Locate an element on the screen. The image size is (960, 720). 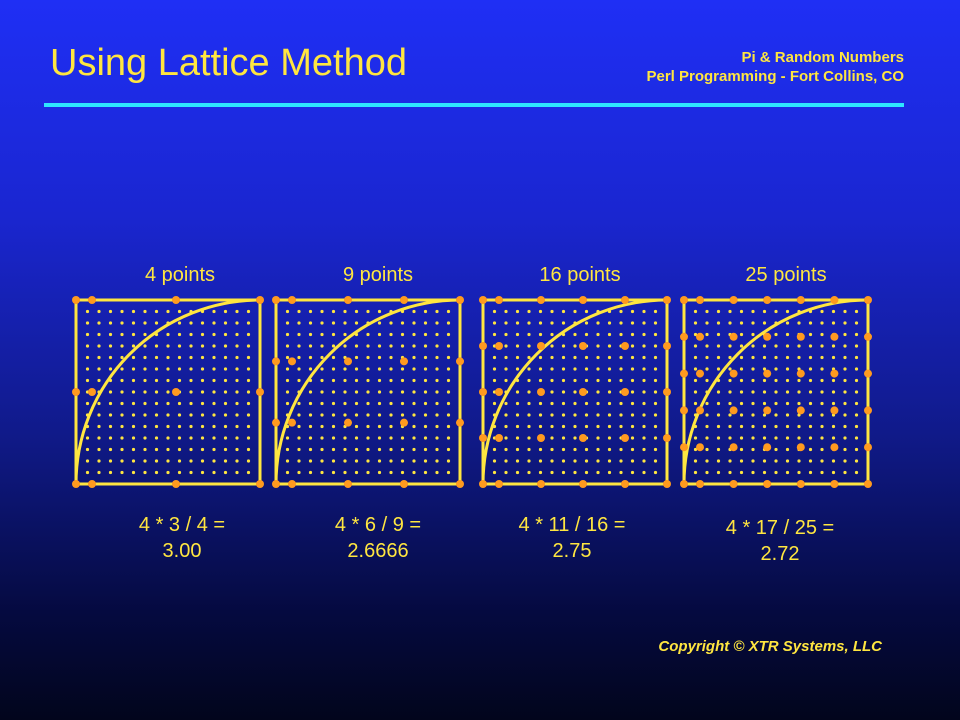
panel-25-quarter-arc is located at coordinates (775, 391).